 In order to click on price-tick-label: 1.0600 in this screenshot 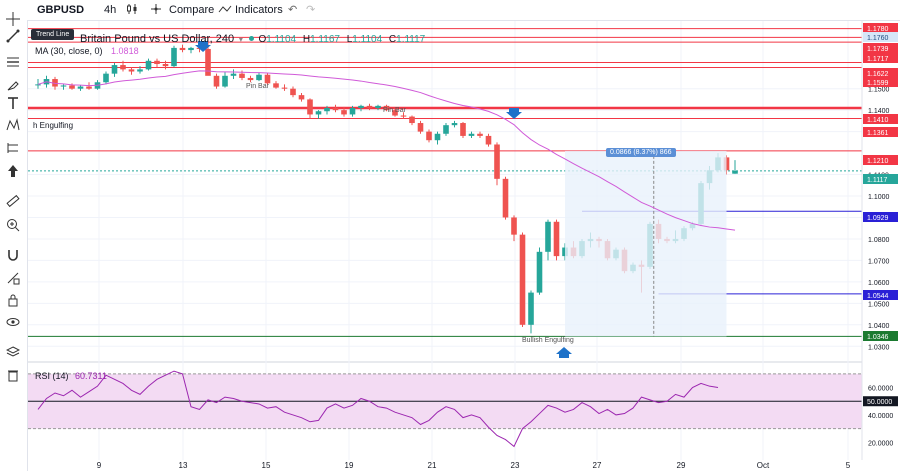, I will do `click(879, 283)`.